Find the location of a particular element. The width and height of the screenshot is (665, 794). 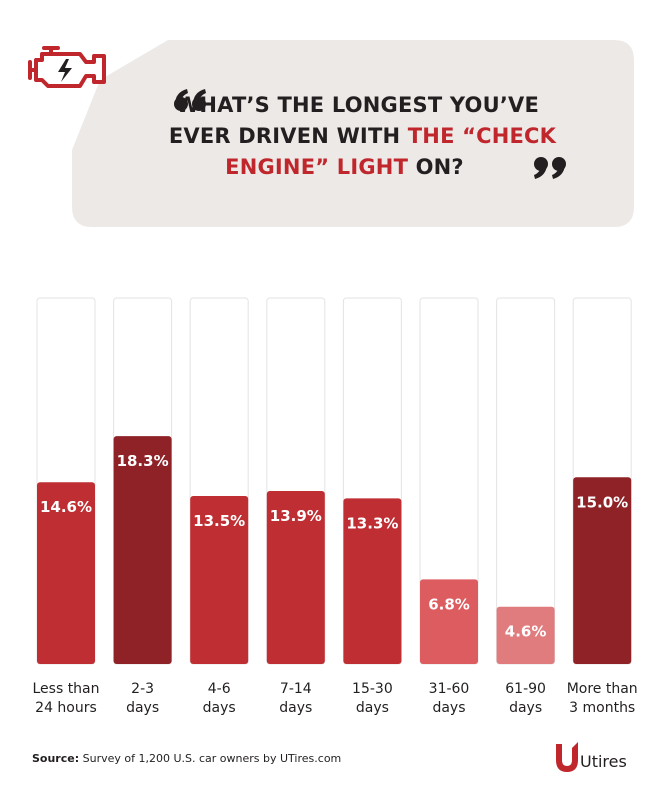

bar-value-label: 13.9% is located at coordinates (296, 516).